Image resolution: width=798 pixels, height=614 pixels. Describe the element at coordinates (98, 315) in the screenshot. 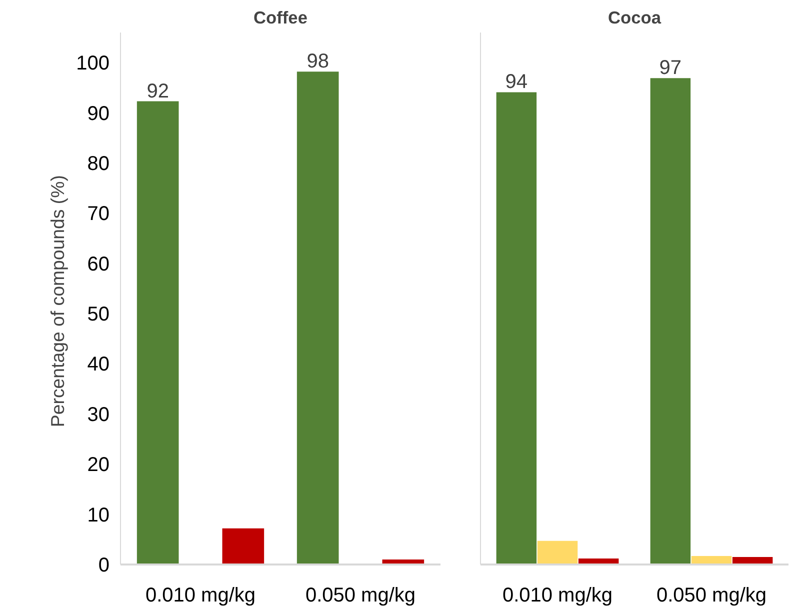

I see `y-tick-label: 50` at that location.